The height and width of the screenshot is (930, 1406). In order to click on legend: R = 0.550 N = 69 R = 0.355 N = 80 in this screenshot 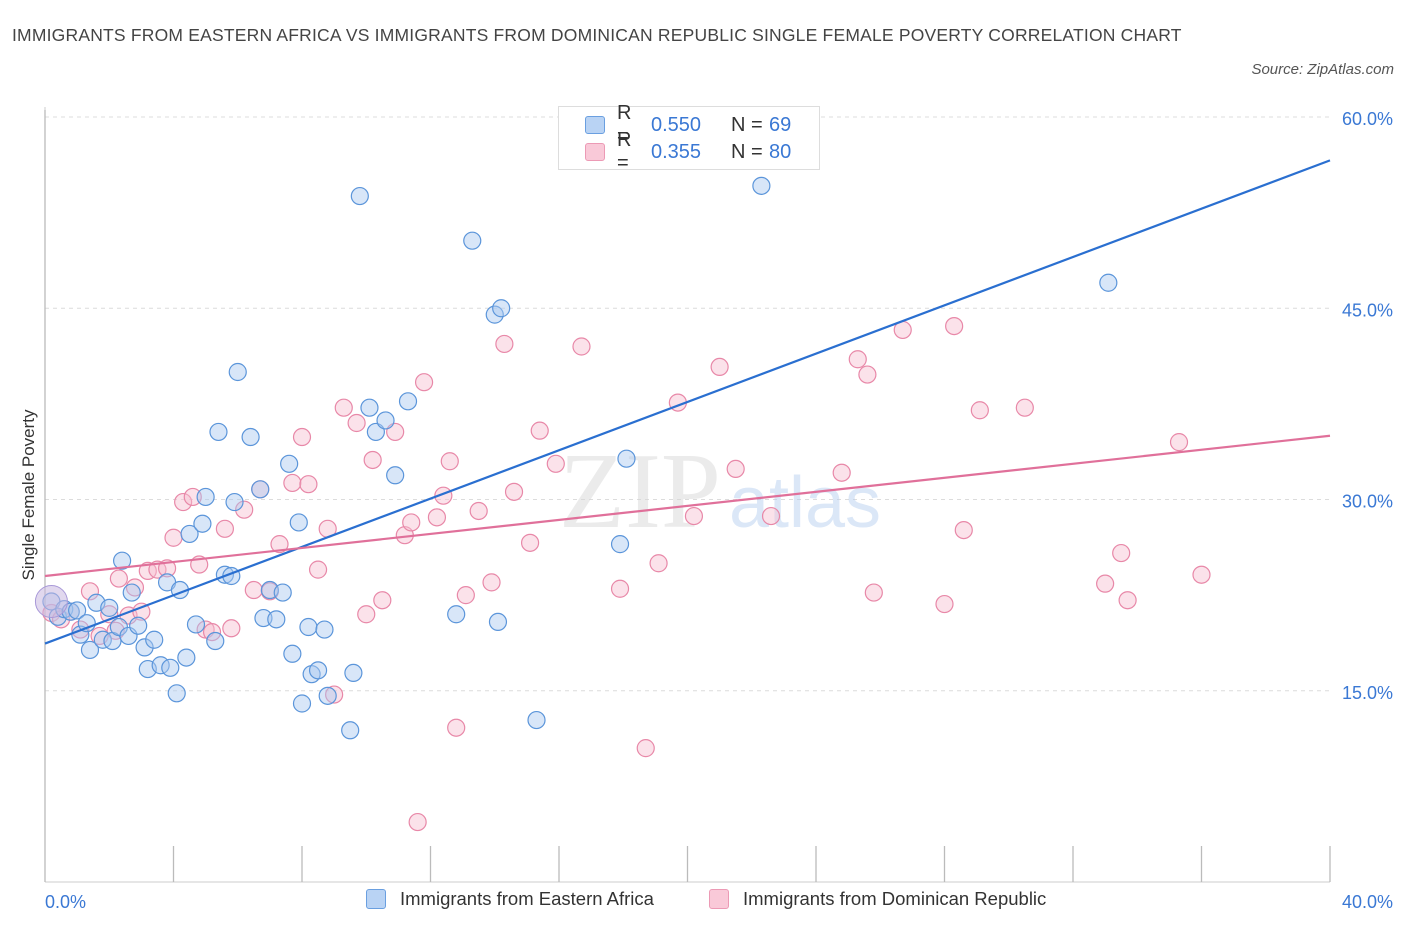, I will do `click(689, 138)`.